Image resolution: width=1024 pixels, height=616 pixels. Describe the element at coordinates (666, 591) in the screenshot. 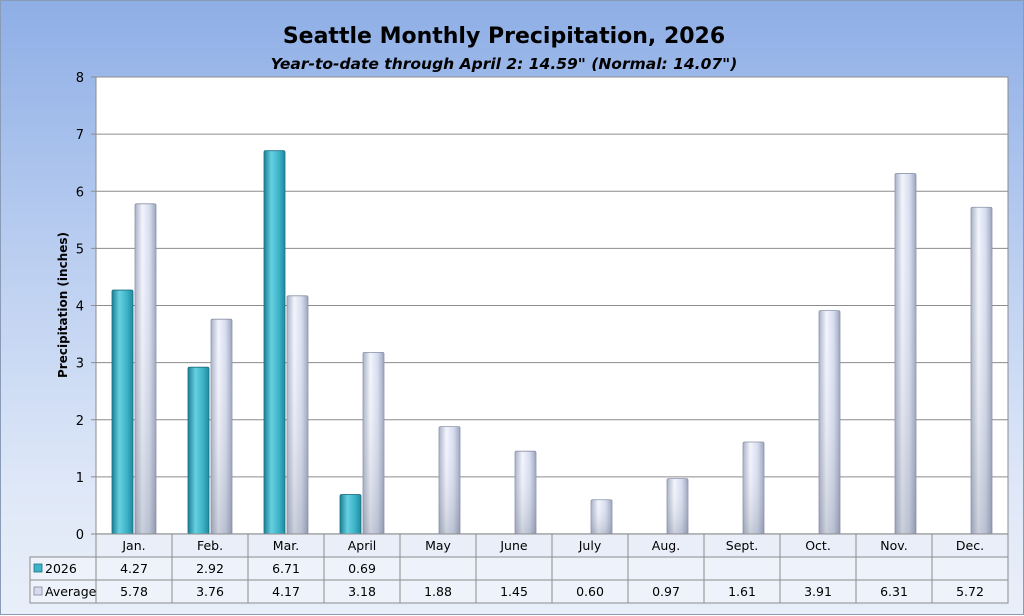

I see `data-label: 0.97` at that location.